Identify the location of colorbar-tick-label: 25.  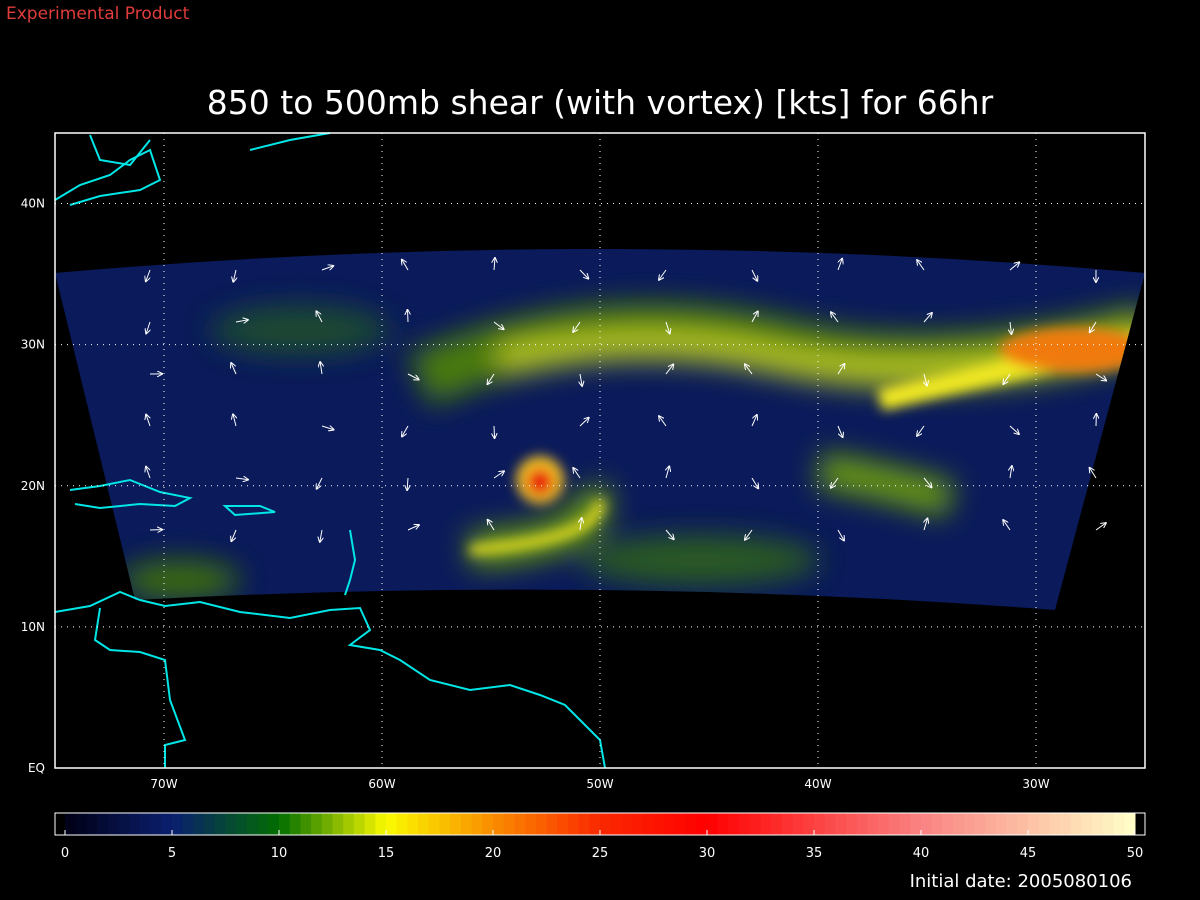
(600, 853).